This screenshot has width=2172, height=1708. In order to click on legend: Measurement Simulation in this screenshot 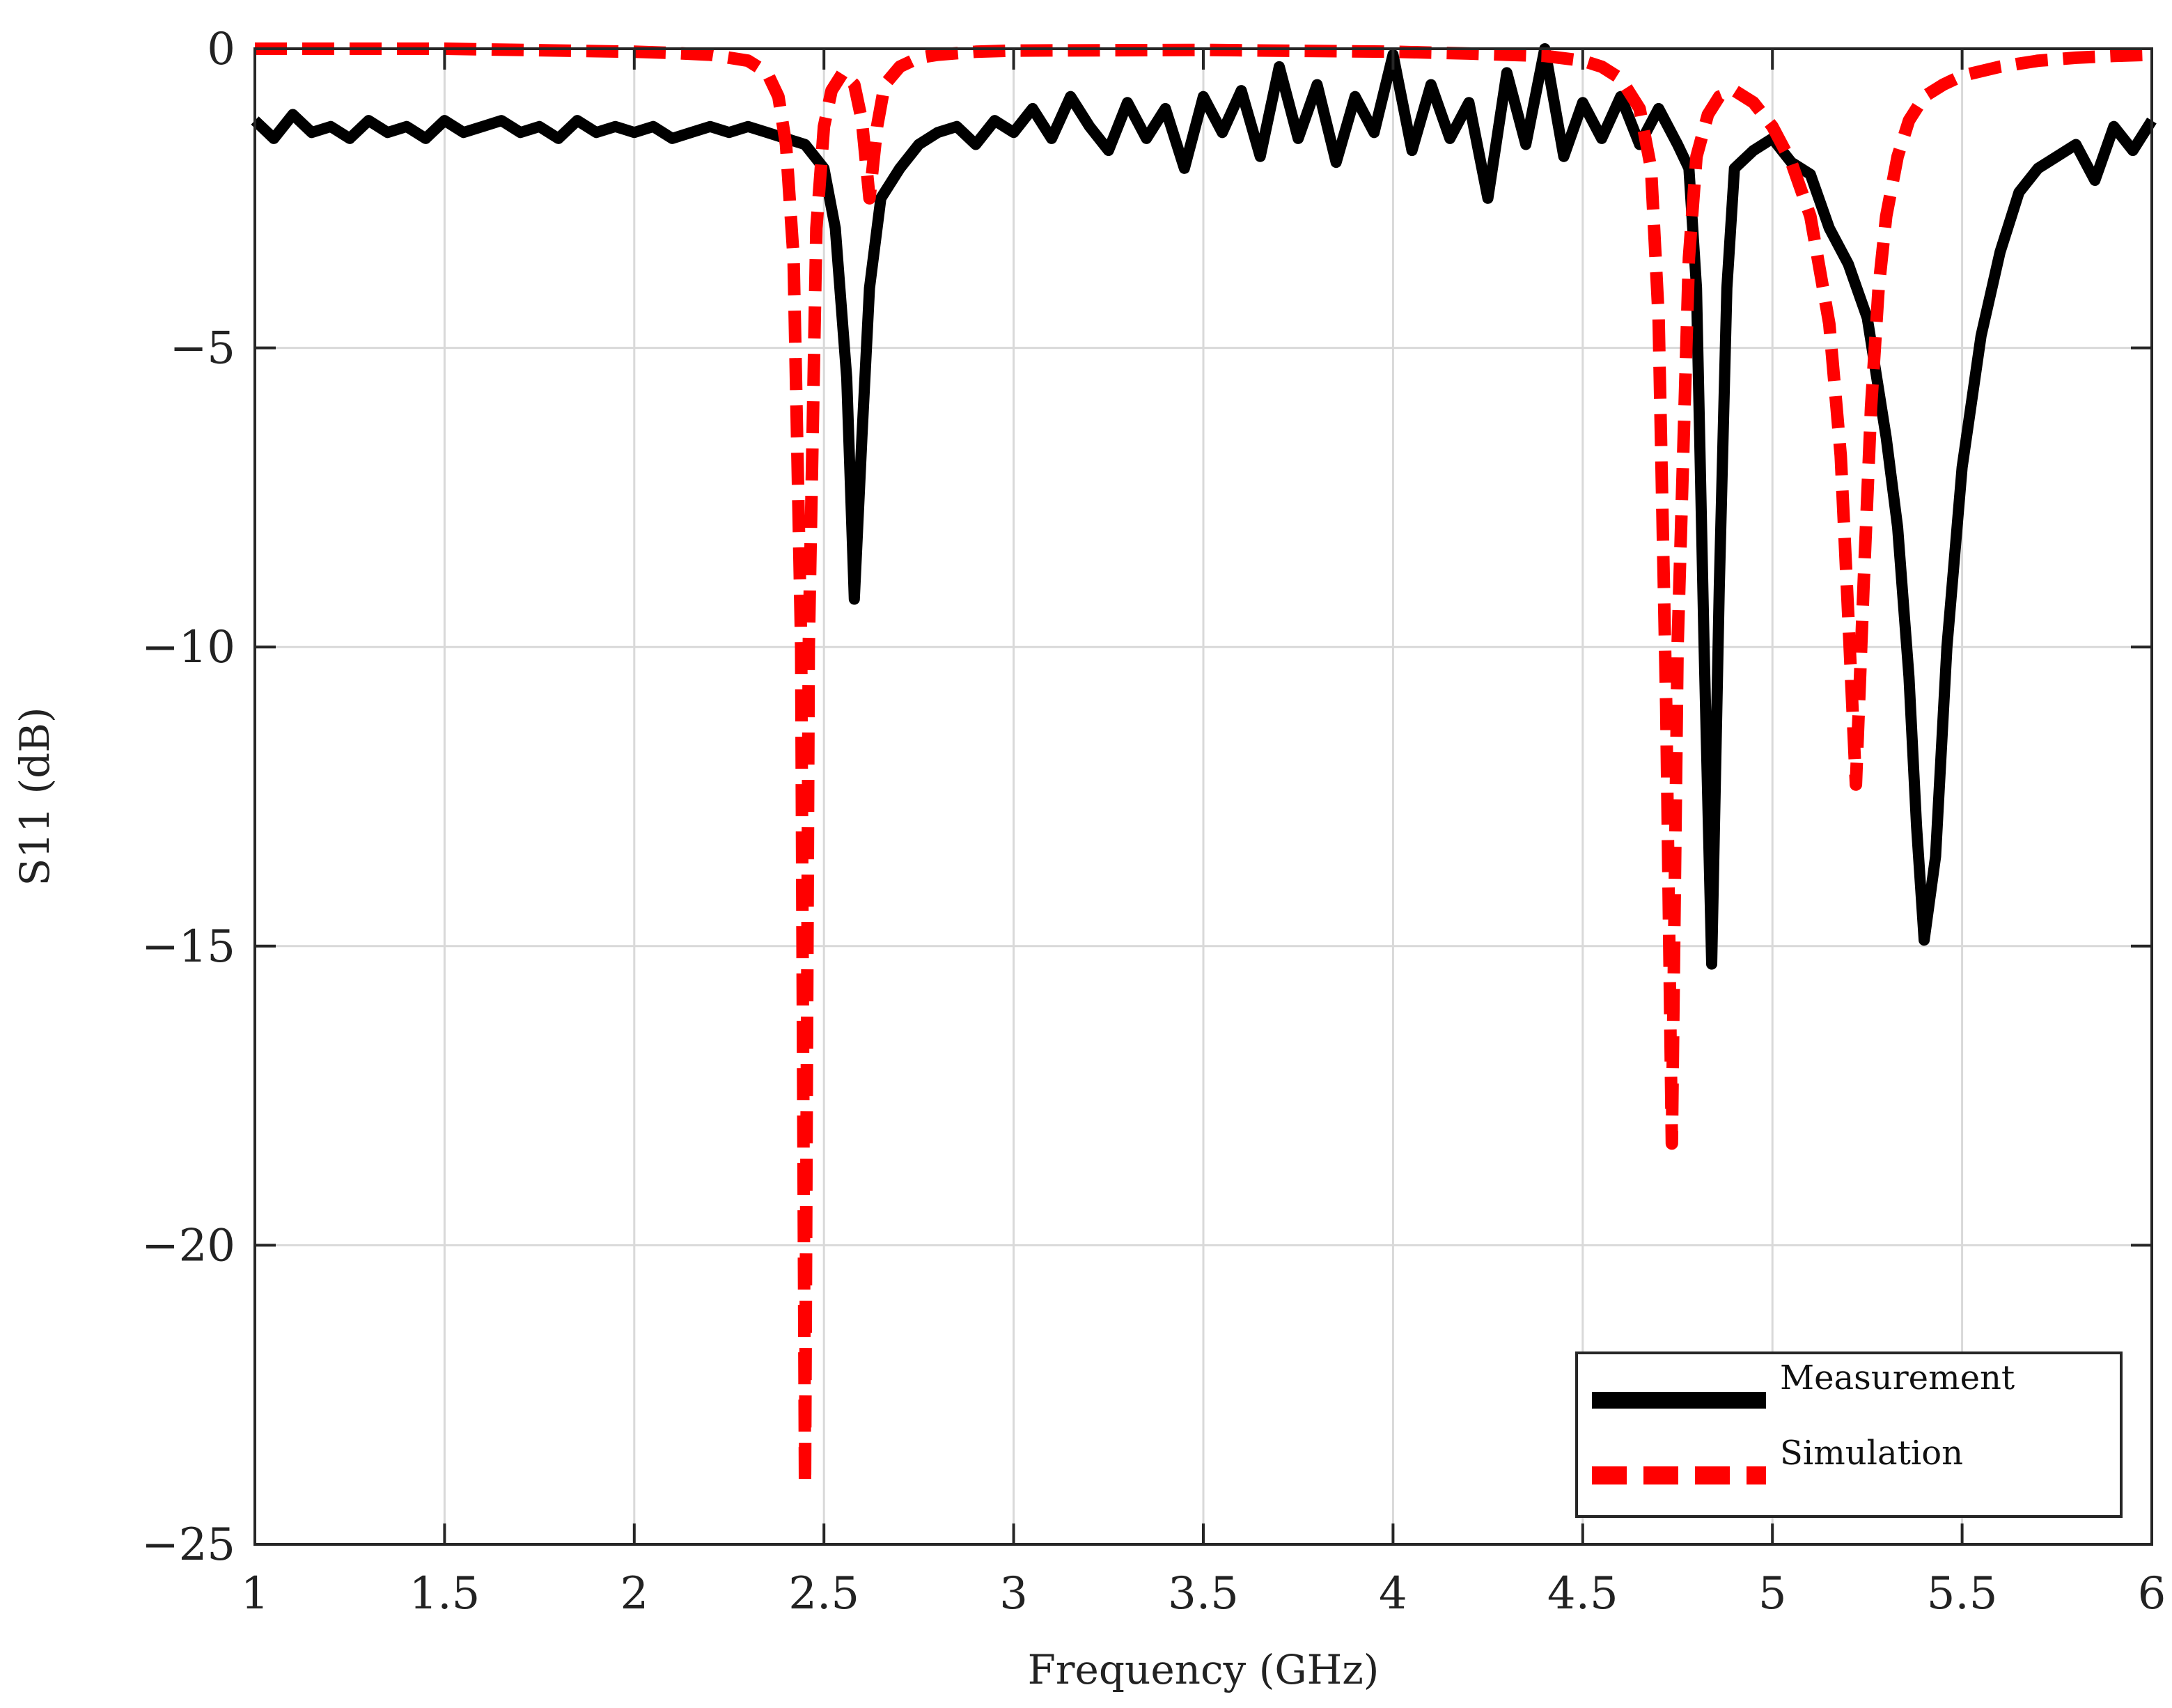, I will do `click(1849, 1434)`.